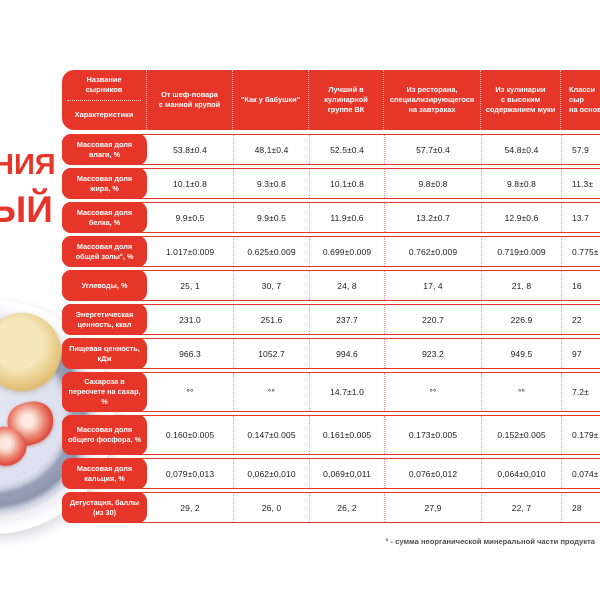 The width and height of the screenshot is (600, 600). What do you see at coordinates (346, 435) in the screenshot?
I see `value-cell: 0.161±0.005` at bounding box center [346, 435].